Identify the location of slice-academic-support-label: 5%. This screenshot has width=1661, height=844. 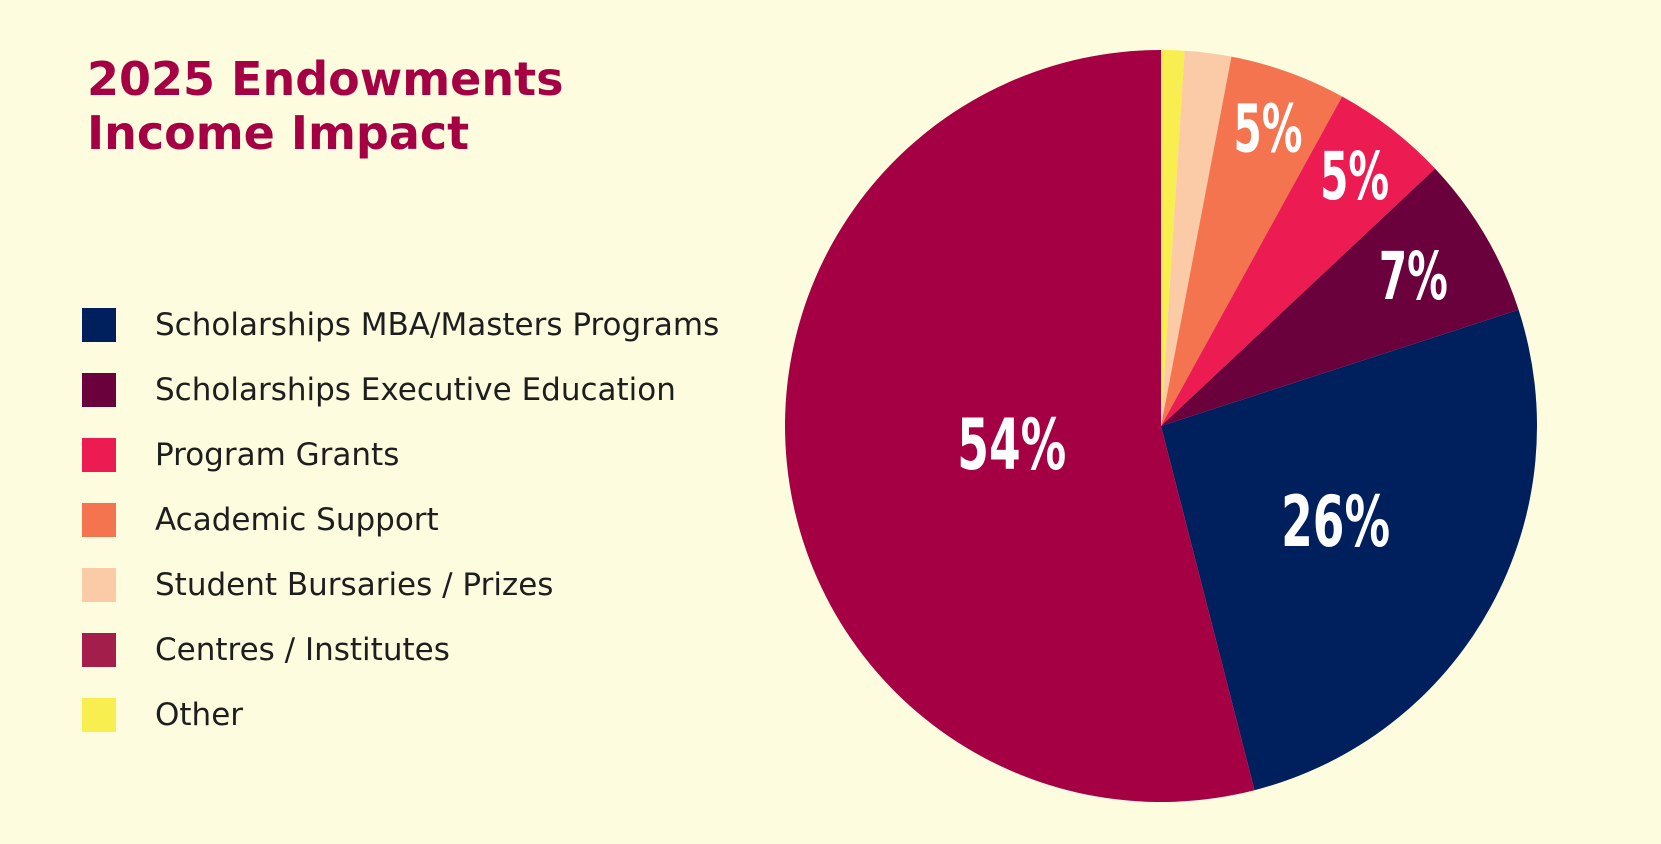
(1268, 128).